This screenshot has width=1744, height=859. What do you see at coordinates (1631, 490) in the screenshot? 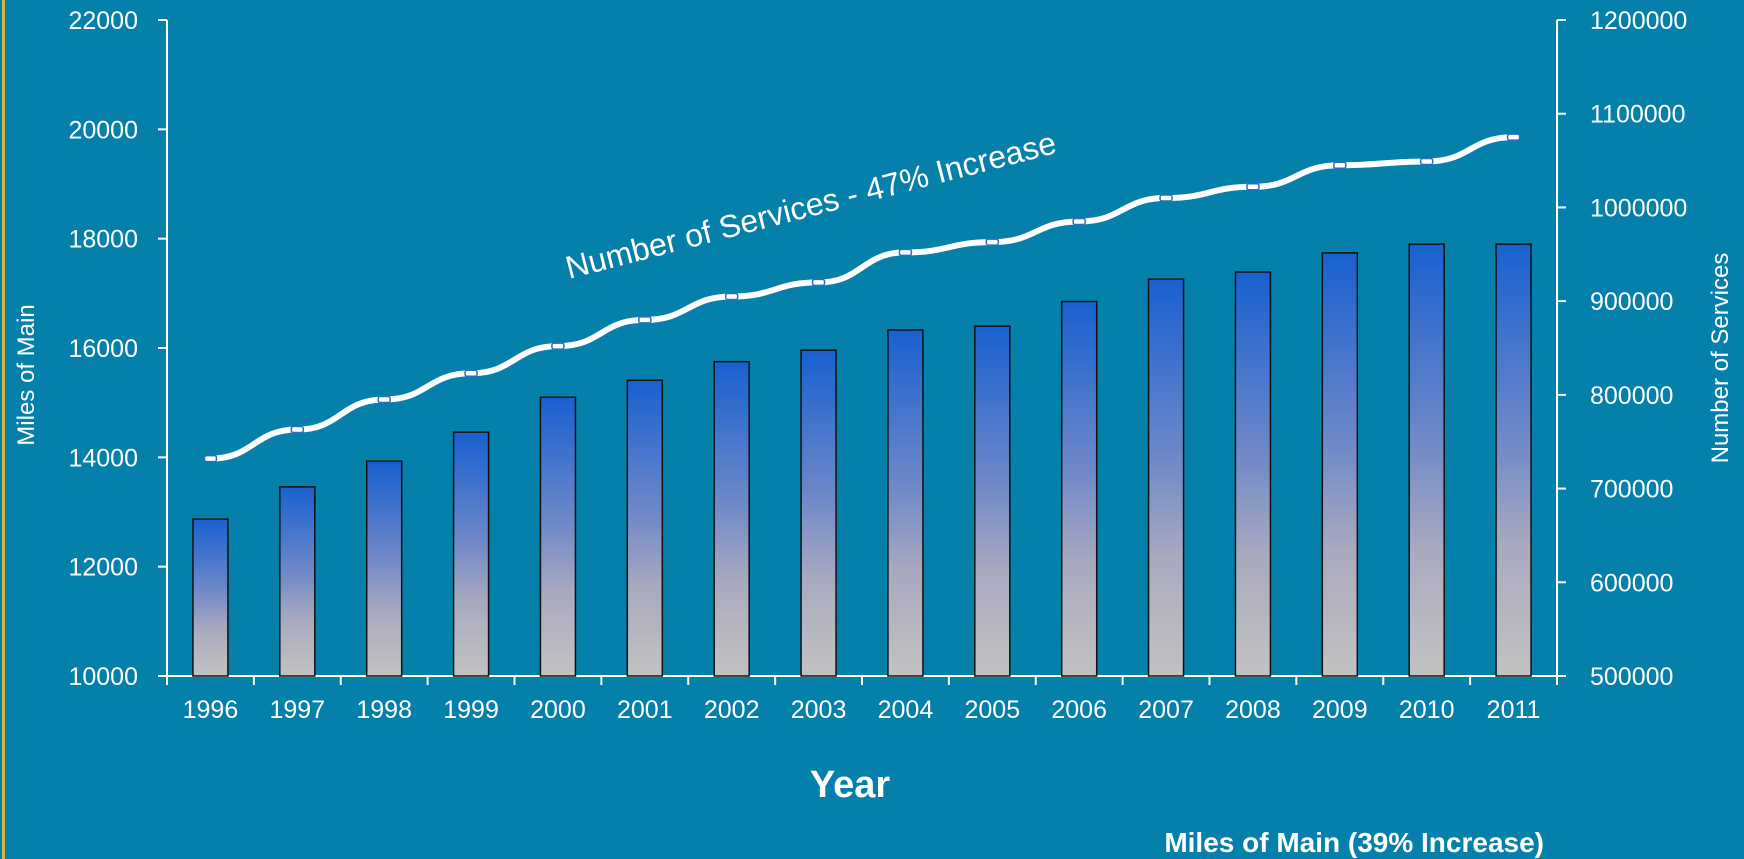
I see `y-tick-label-right: 700000` at bounding box center [1631, 490].